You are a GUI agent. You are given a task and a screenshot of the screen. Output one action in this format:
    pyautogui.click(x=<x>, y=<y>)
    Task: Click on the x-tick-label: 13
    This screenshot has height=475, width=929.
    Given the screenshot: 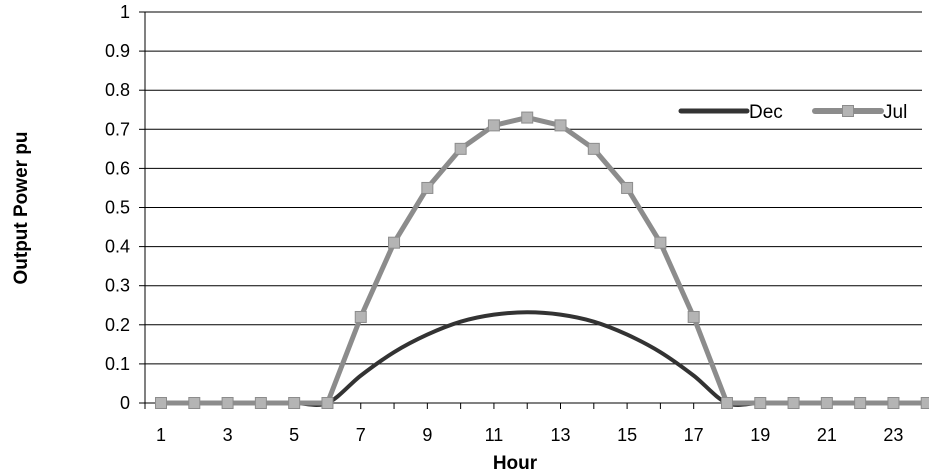 What is the action you would take?
    pyautogui.click(x=560, y=435)
    